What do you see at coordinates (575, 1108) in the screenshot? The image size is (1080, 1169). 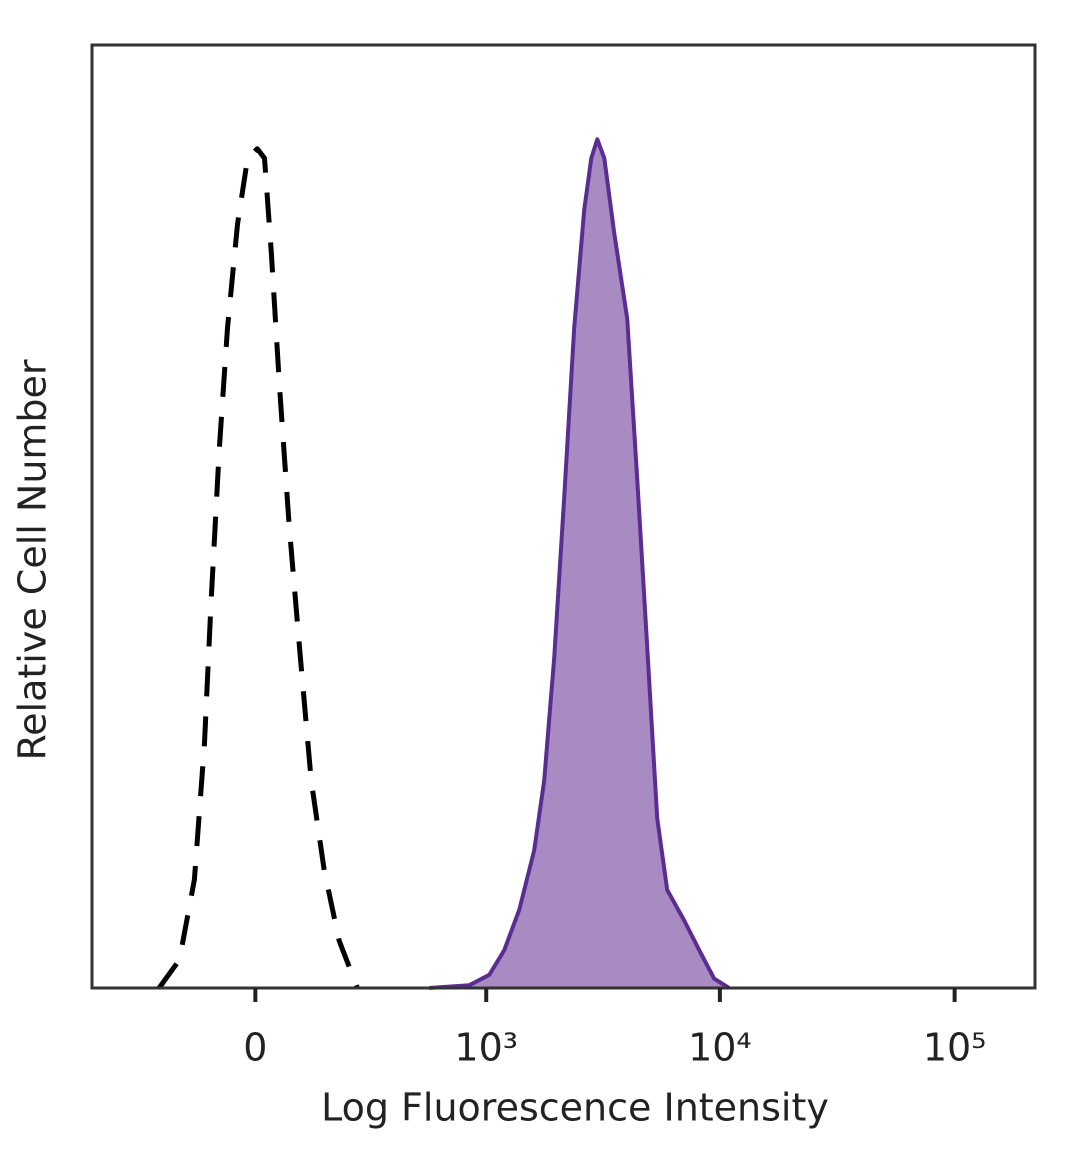 I see `x-axis-label: Log Fluorescence Intensity` at bounding box center [575, 1108].